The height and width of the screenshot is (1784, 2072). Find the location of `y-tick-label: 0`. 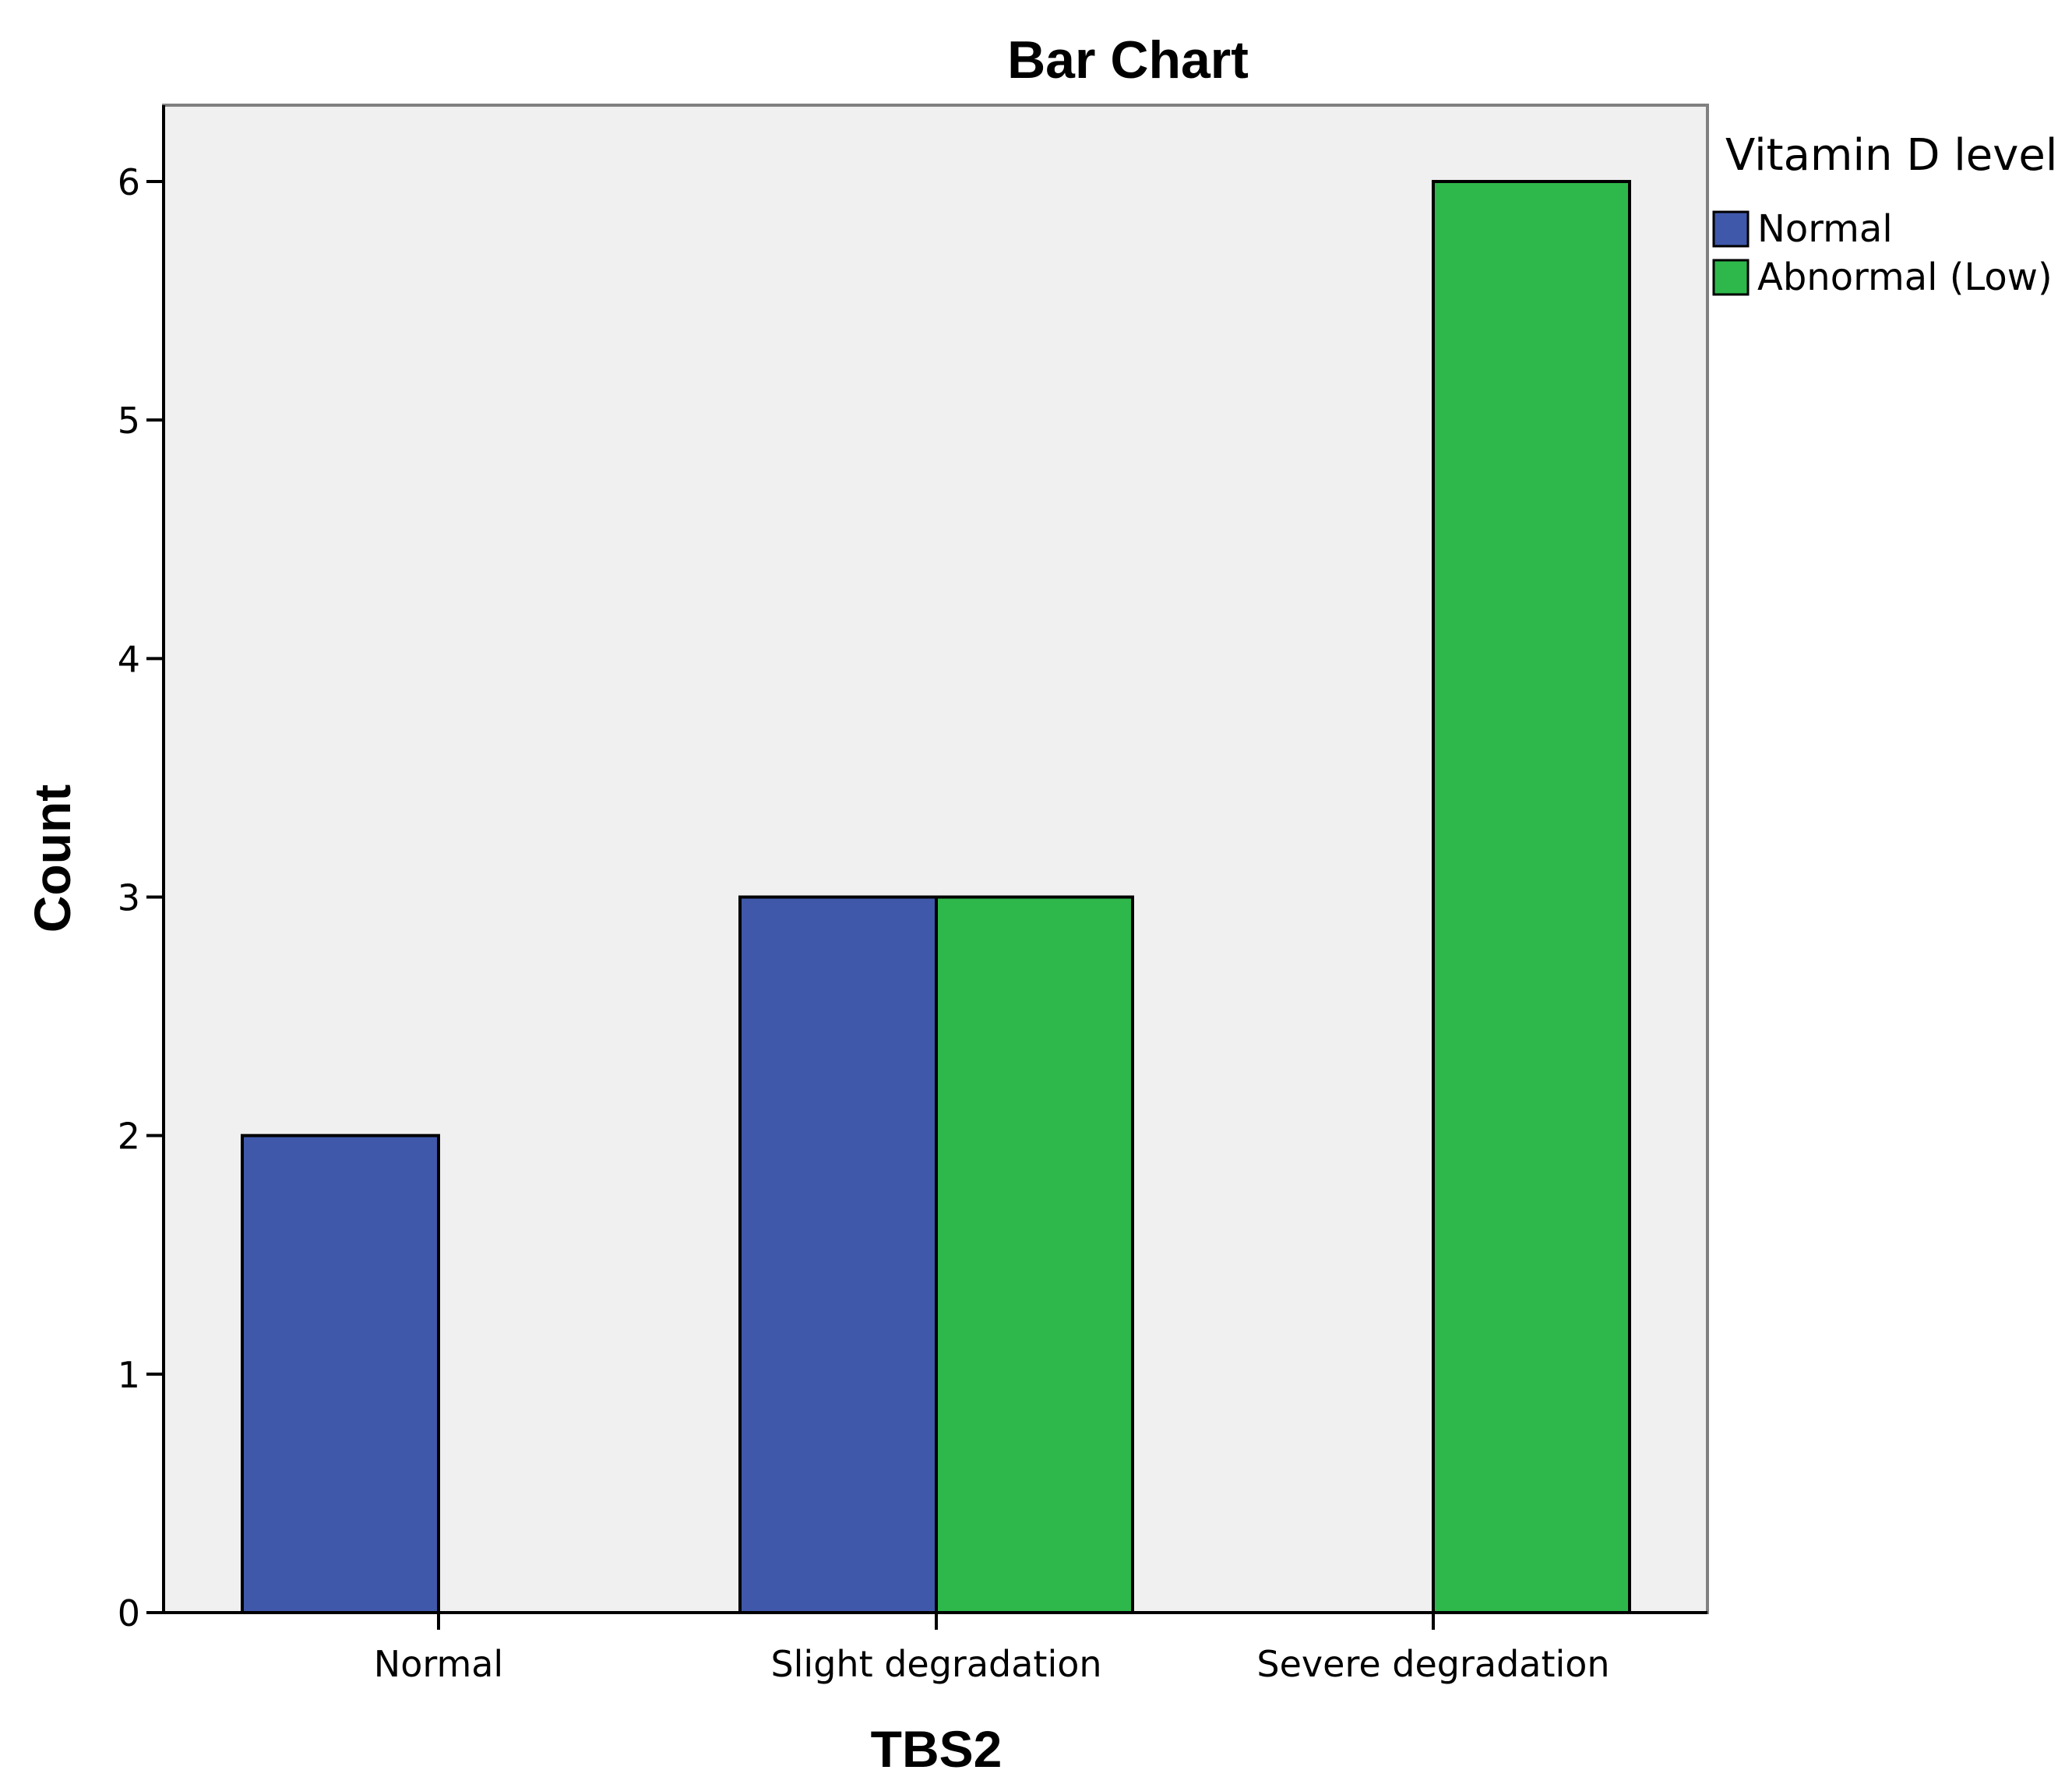

y-tick-label: 0 is located at coordinates (129, 1613).